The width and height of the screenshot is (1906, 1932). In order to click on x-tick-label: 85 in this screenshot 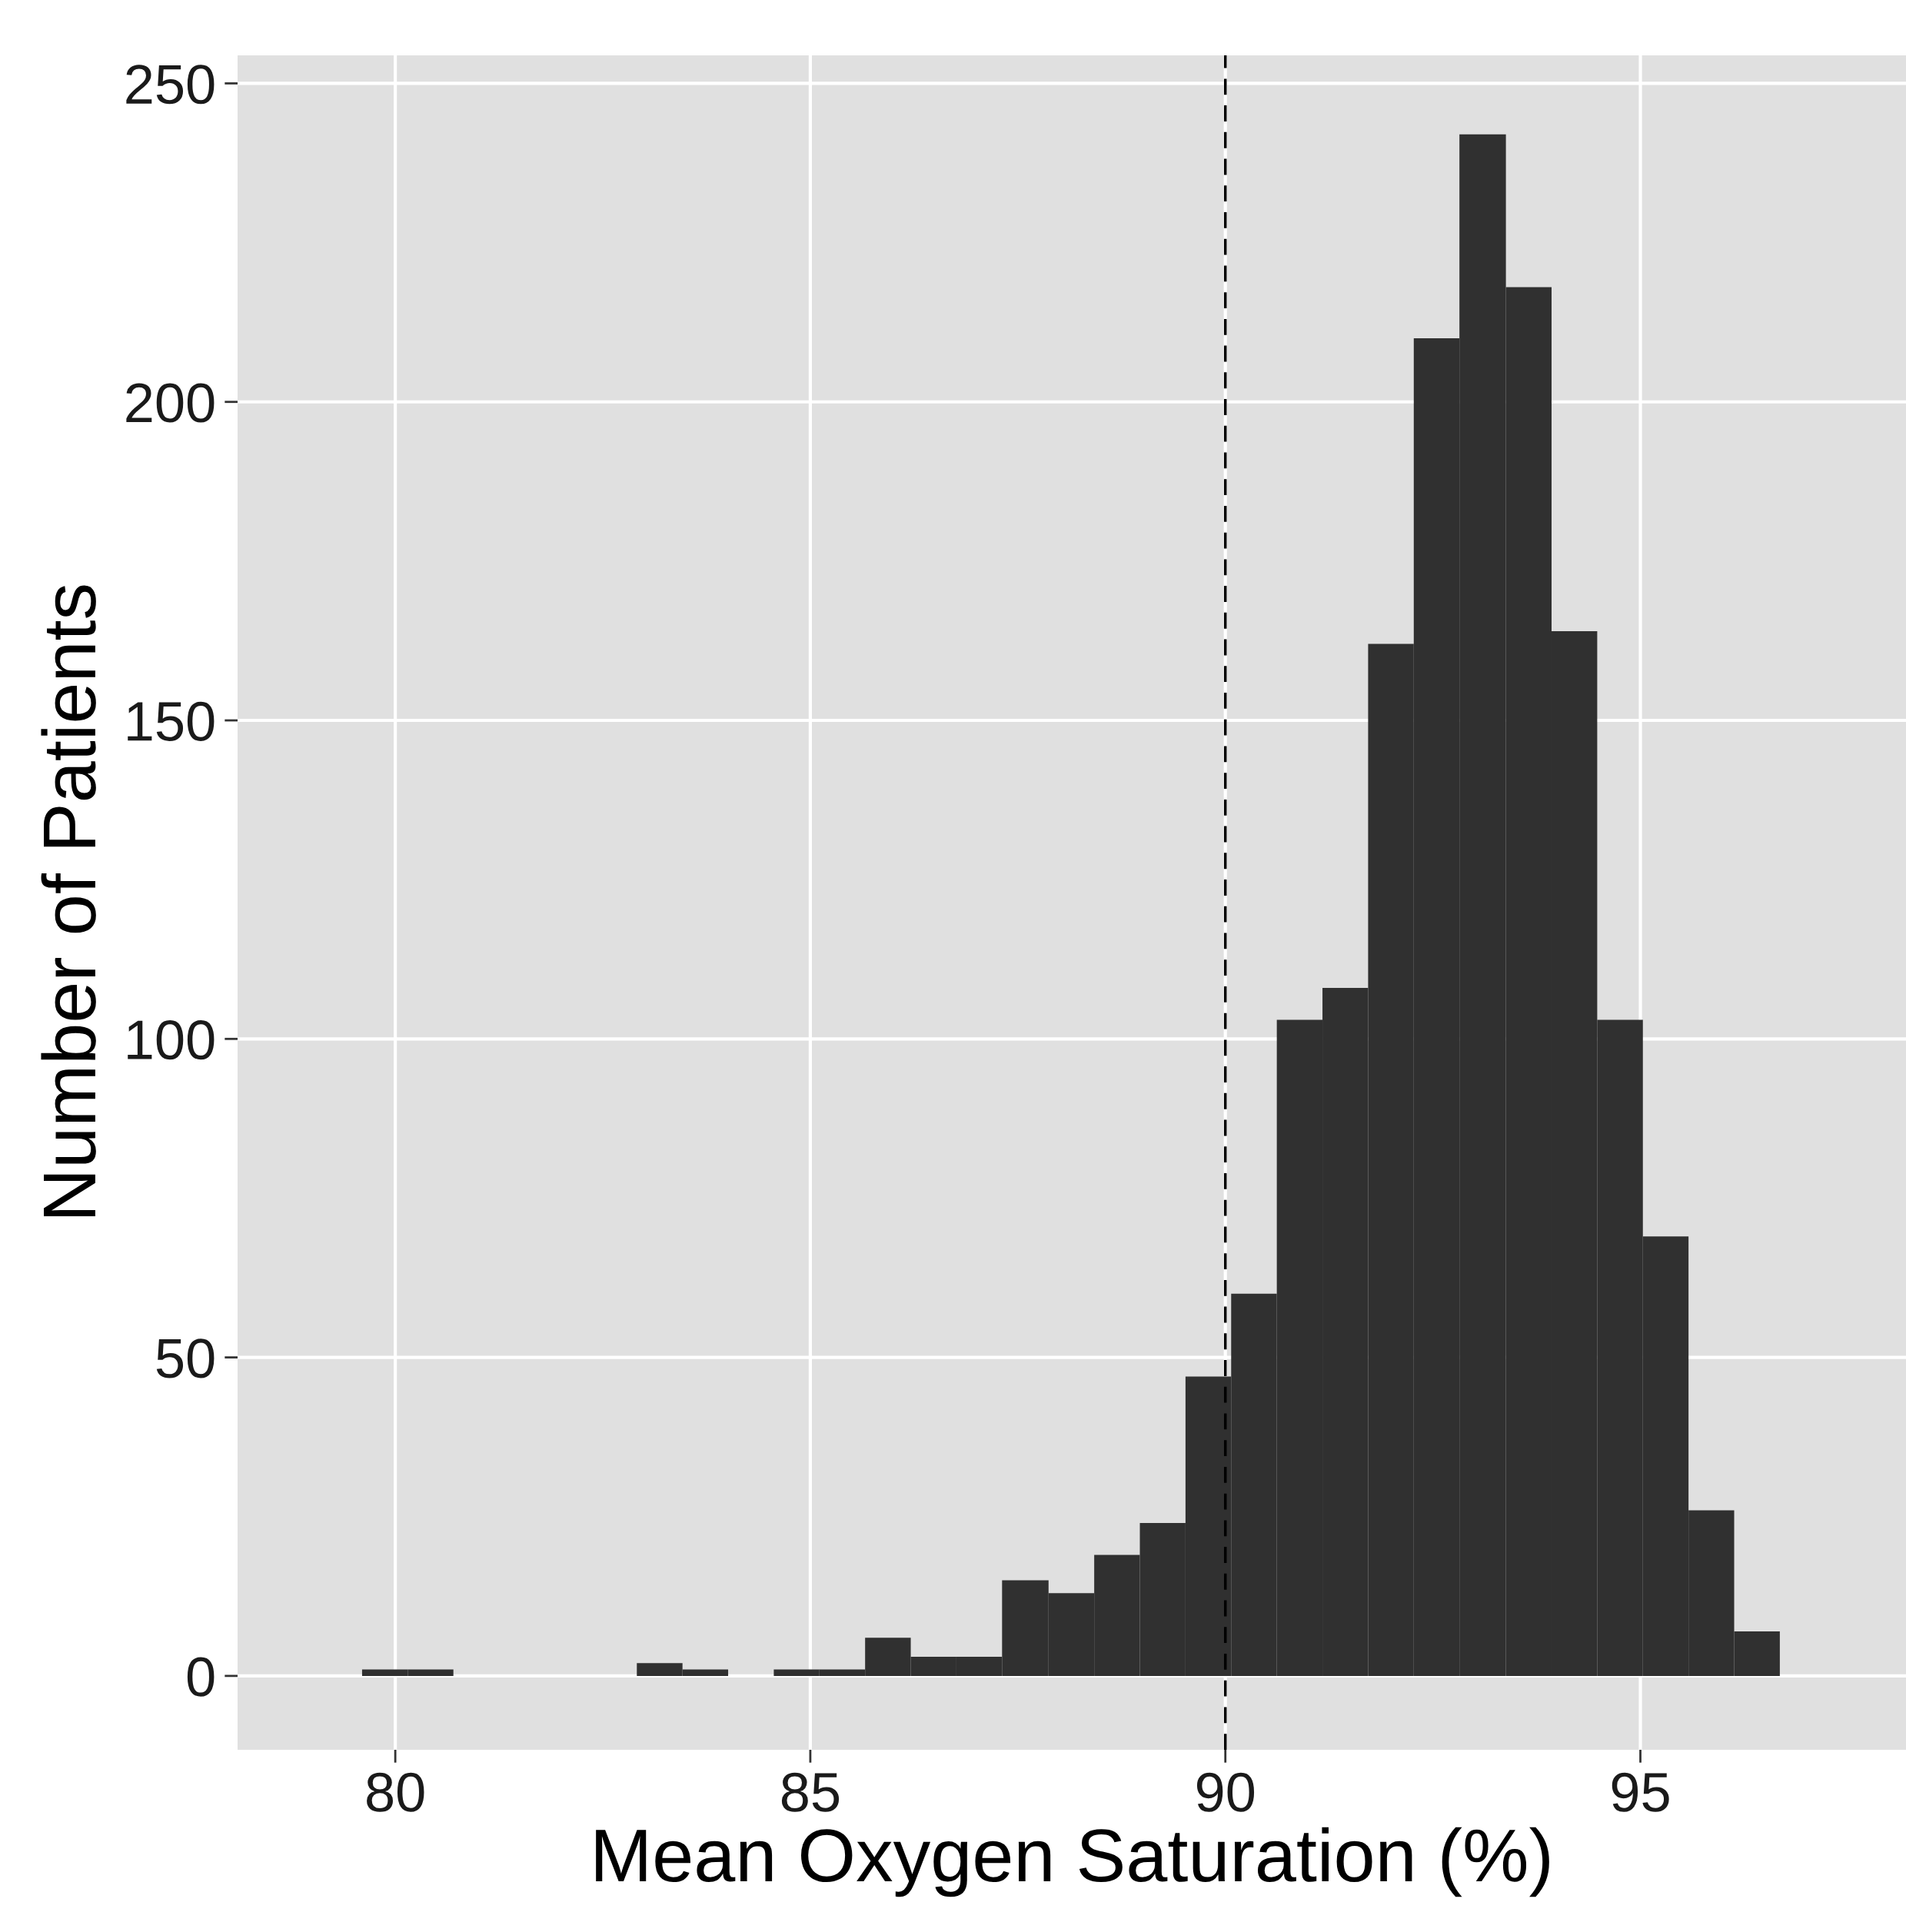, I will do `click(810, 1792)`.